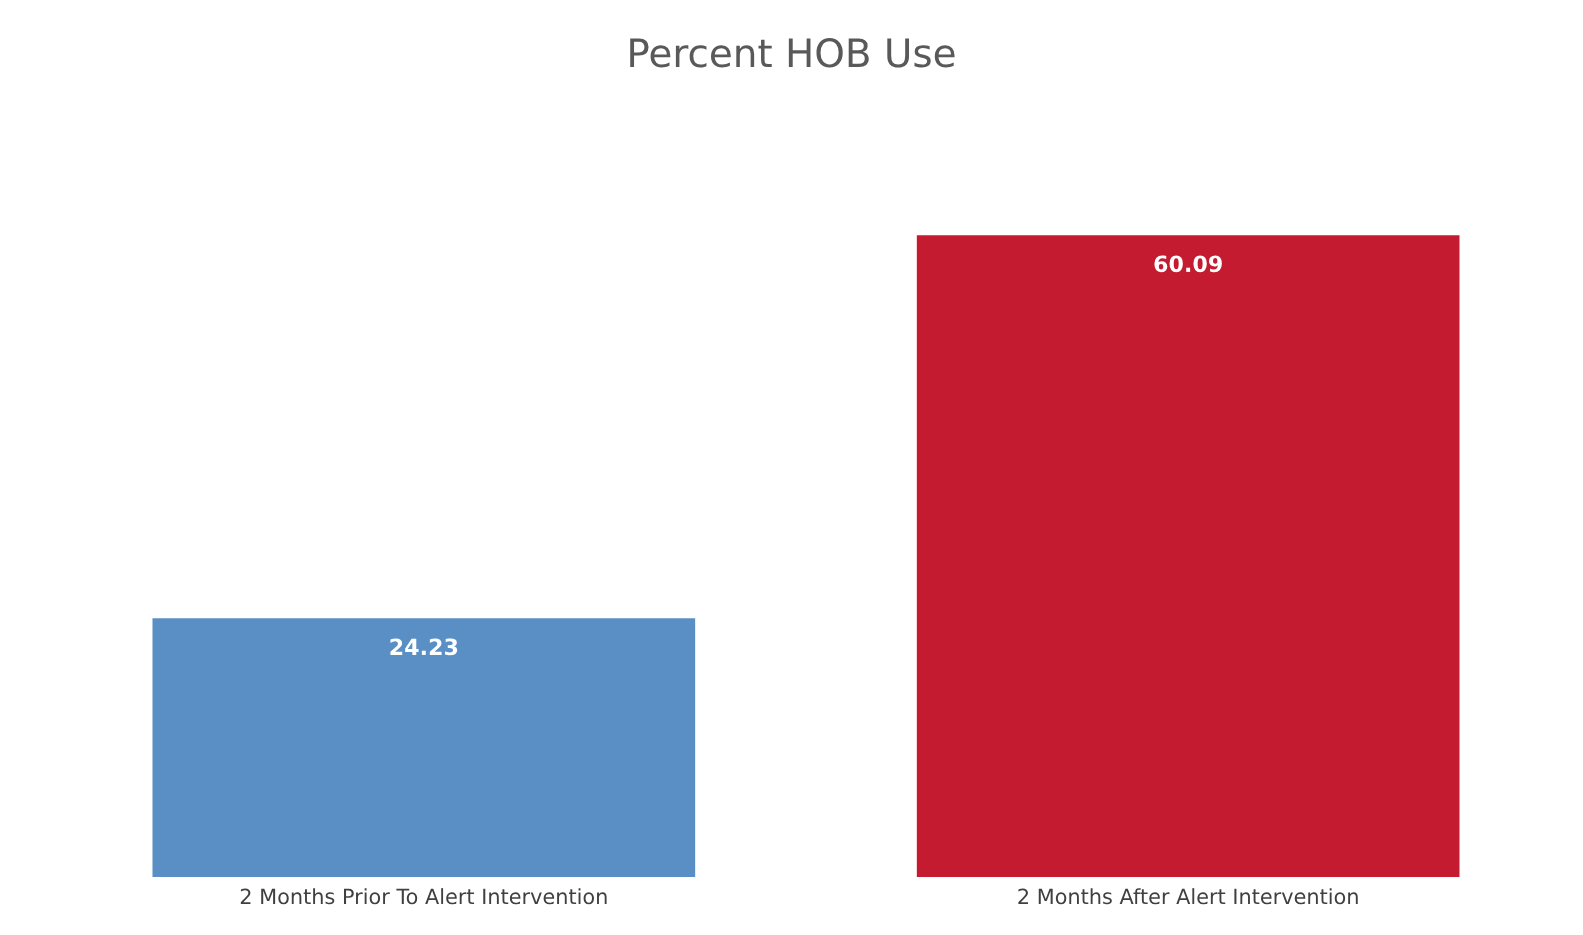 Image resolution: width=1583 pixels, height=935 pixels. What do you see at coordinates (424, 647) in the screenshot?
I see `data-label: 24.23` at bounding box center [424, 647].